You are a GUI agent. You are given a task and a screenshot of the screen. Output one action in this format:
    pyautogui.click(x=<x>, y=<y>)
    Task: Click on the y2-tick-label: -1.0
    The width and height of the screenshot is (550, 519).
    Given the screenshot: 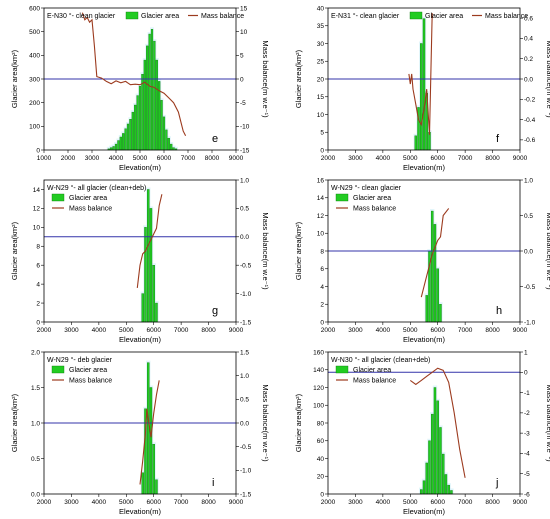 What is the action you would take?
    pyautogui.click(x=530, y=322)
    